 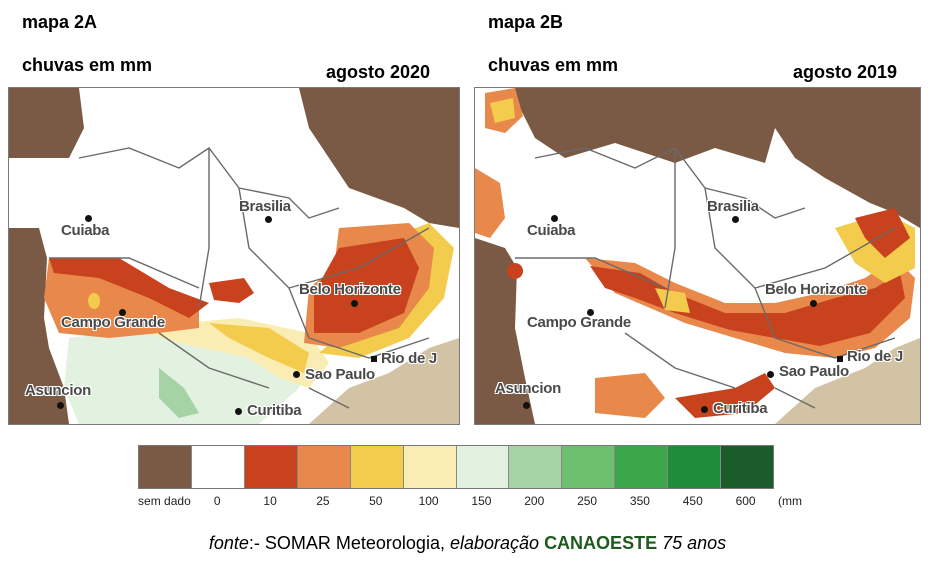 What do you see at coordinates (553, 65) in the screenshot?
I see `map-2b-subtitle: chuvas em mm` at bounding box center [553, 65].